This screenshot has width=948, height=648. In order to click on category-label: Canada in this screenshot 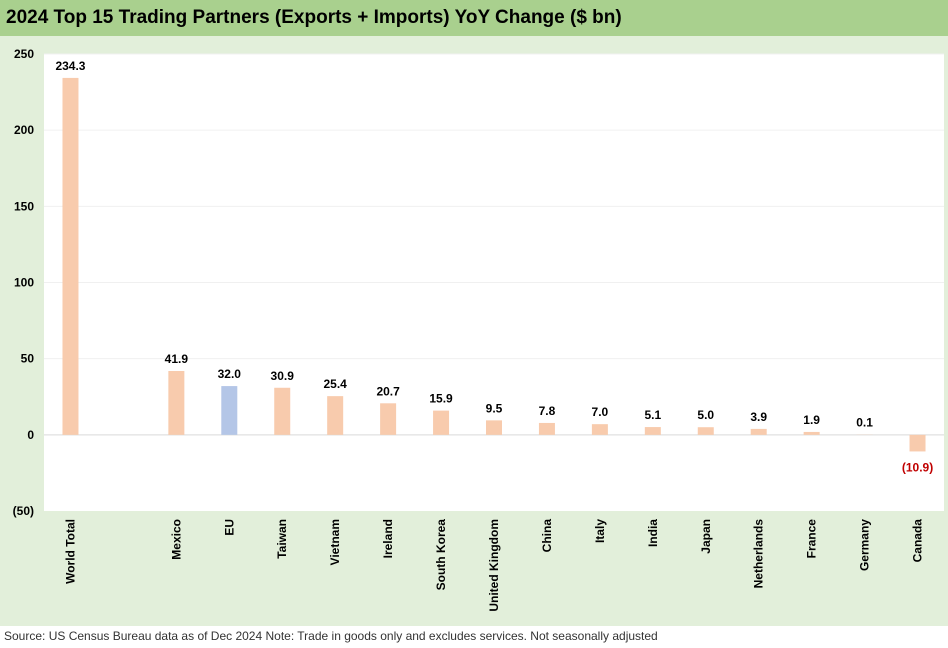, I will do `click(918, 541)`.